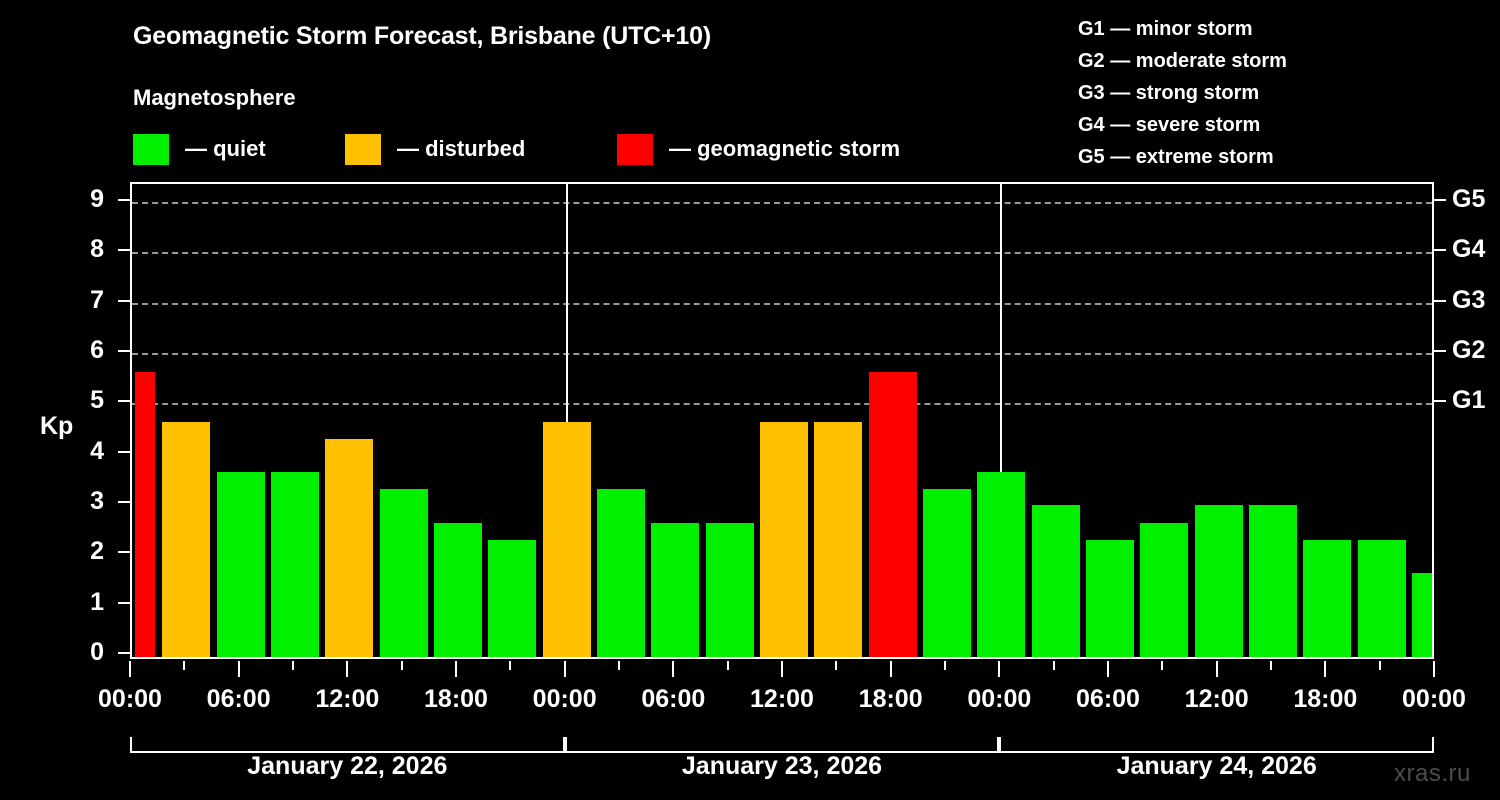 The image size is (1500, 800). I want to click on y-tick-label: 9, so click(97, 199).